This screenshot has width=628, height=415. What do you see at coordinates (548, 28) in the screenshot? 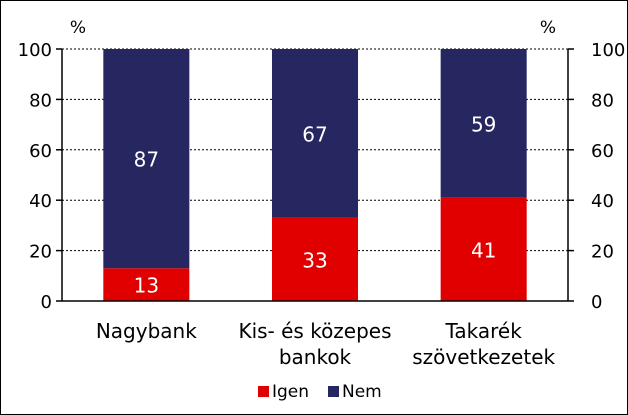
I see `right-axis-unit: %` at bounding box center [548, 28].